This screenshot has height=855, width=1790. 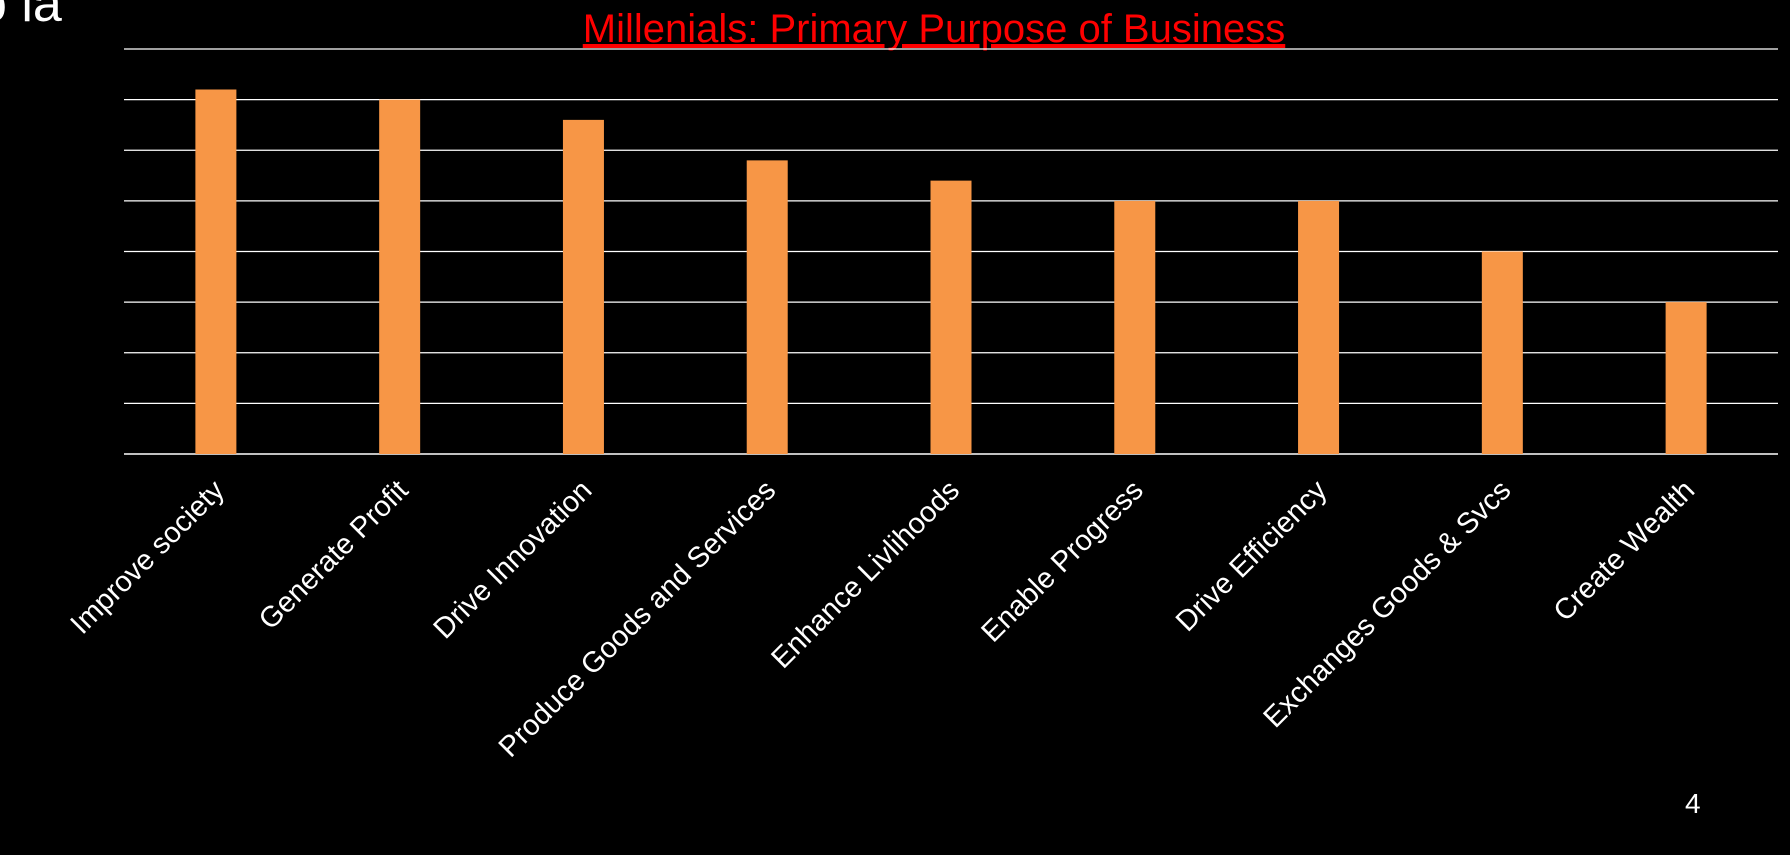 I want to click on x-tick-label: Drive Efficiency, so click(x=1252, y=556).